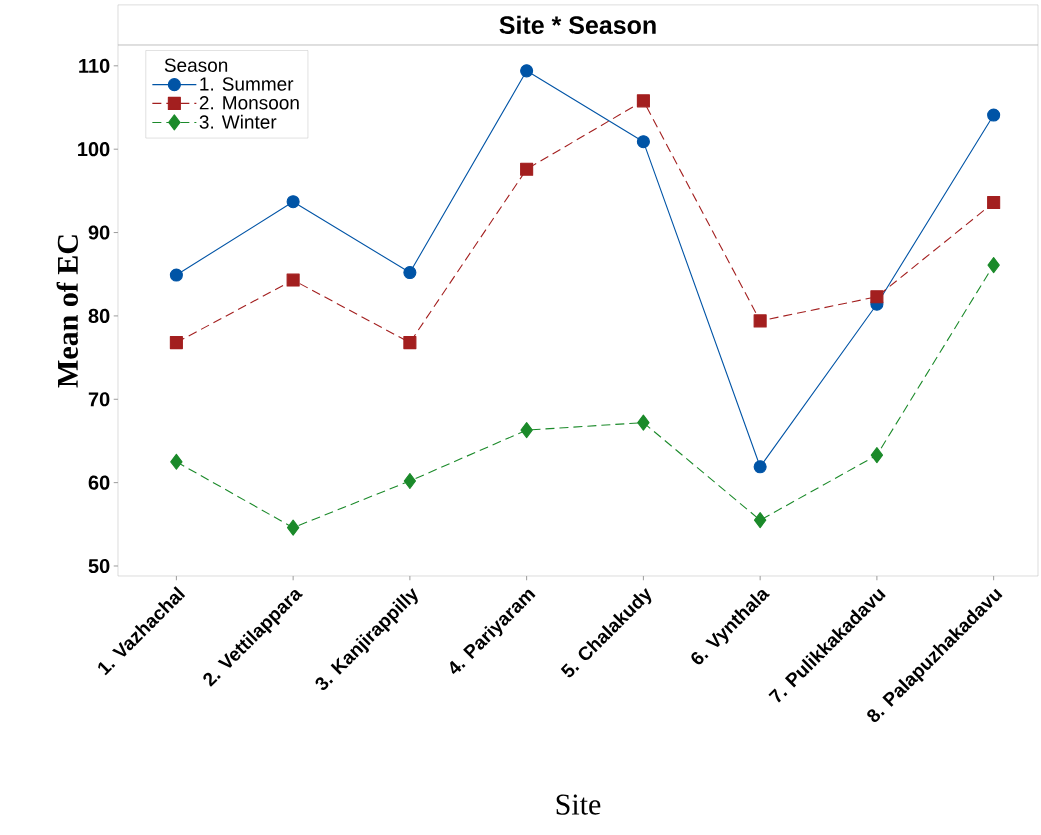 Image resolution: width=1041 pixels, height=835 pixels. What do you see at coordinates (196, 65) in the screenshot?
I see `legend-title: Season` at bounding box center [196, 65].